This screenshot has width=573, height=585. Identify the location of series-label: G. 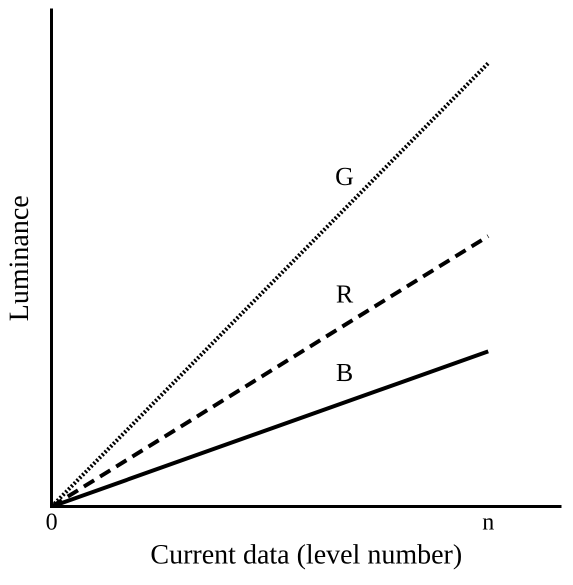
(344, 176).